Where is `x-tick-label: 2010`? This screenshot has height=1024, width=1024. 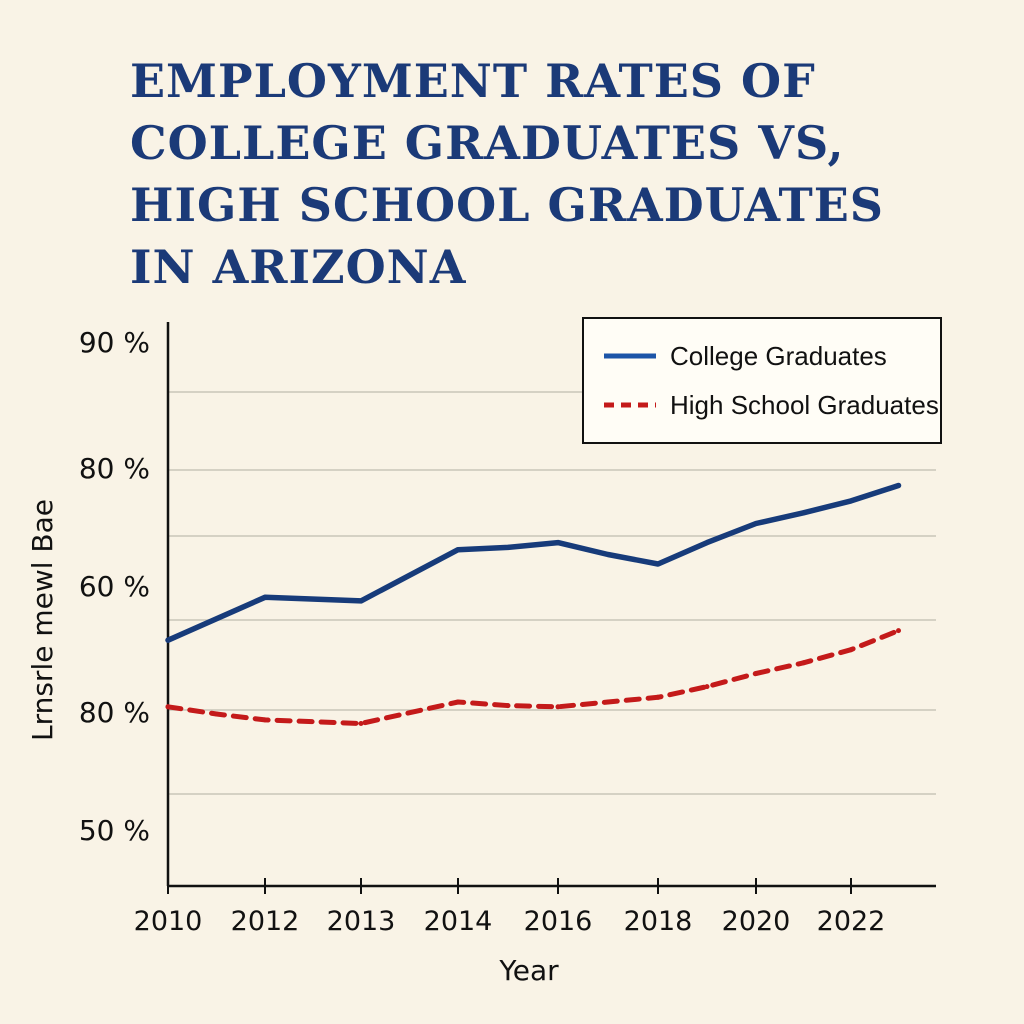 x-tick-label: 2010 is located at coordinates (168, 921).